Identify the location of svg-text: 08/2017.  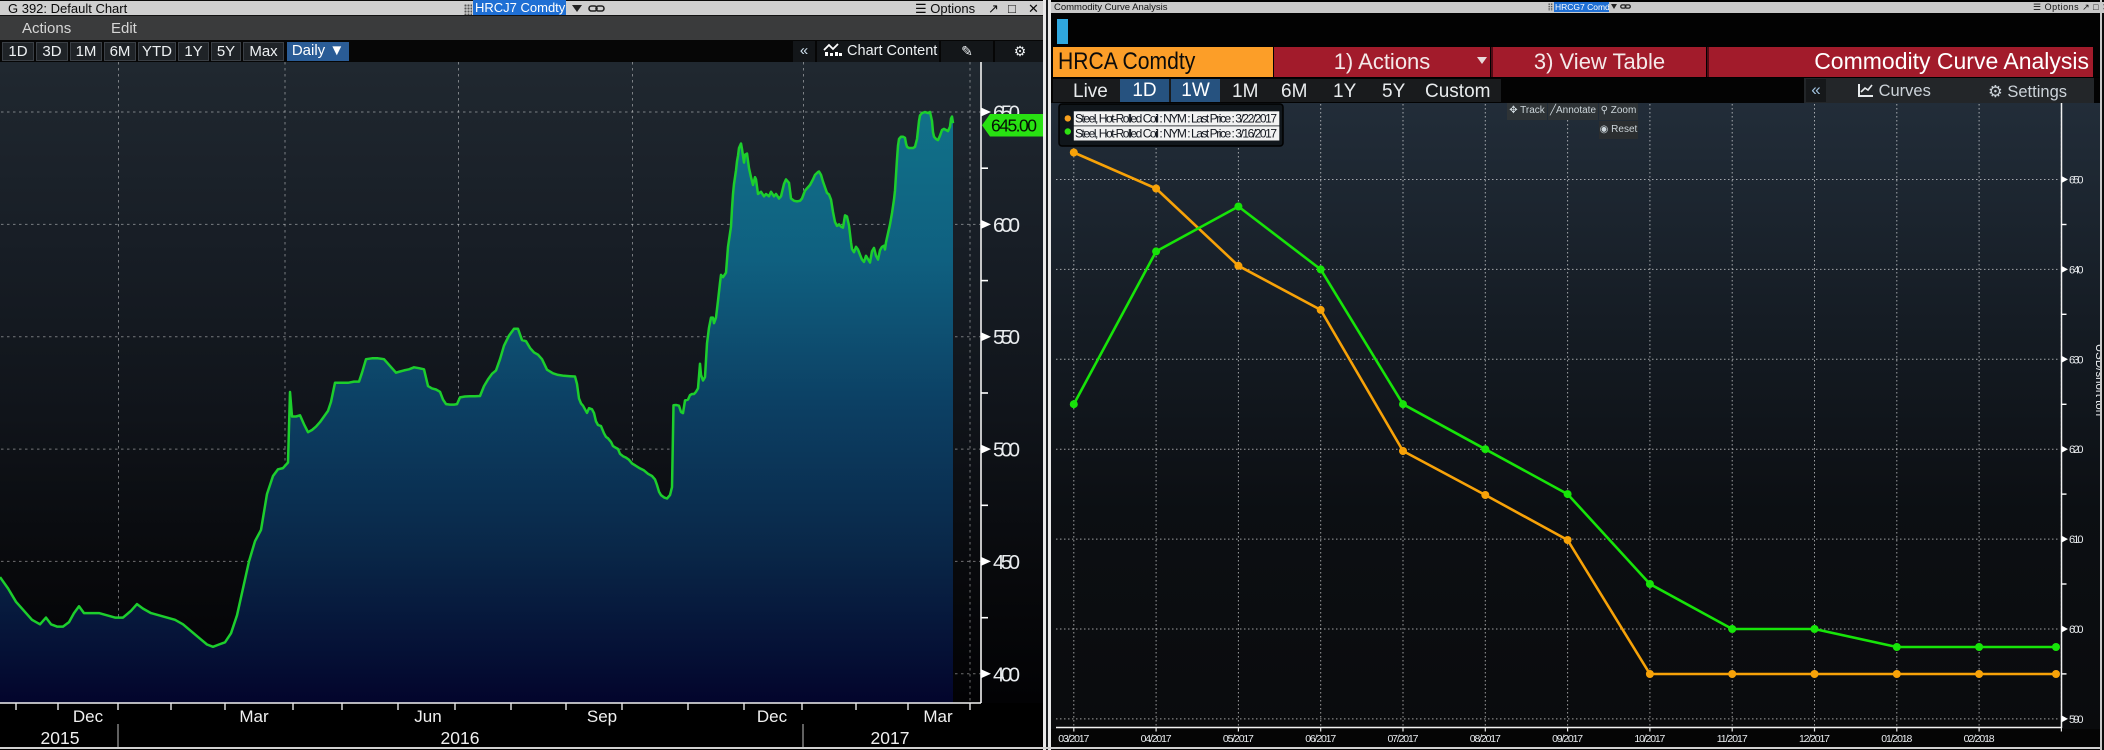
(1485, 739).